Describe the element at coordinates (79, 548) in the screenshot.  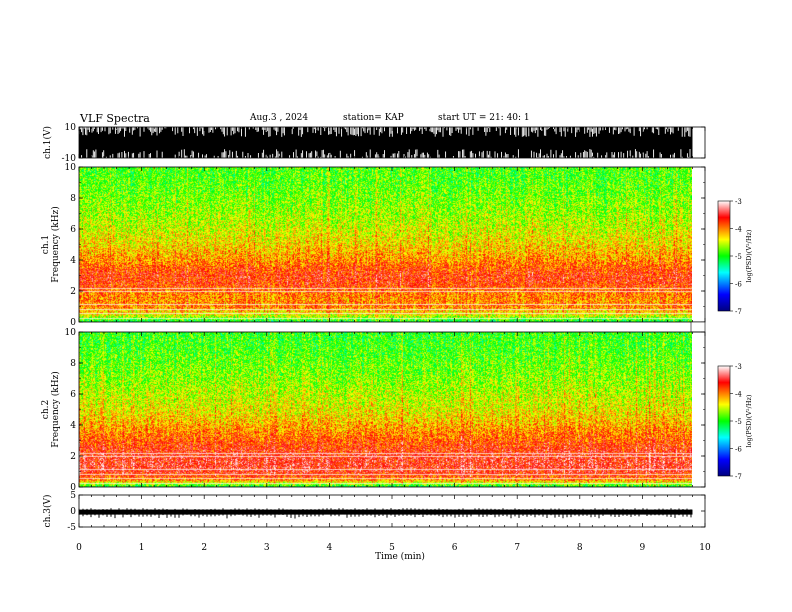
I see `x-tick-label: 0` at that location.